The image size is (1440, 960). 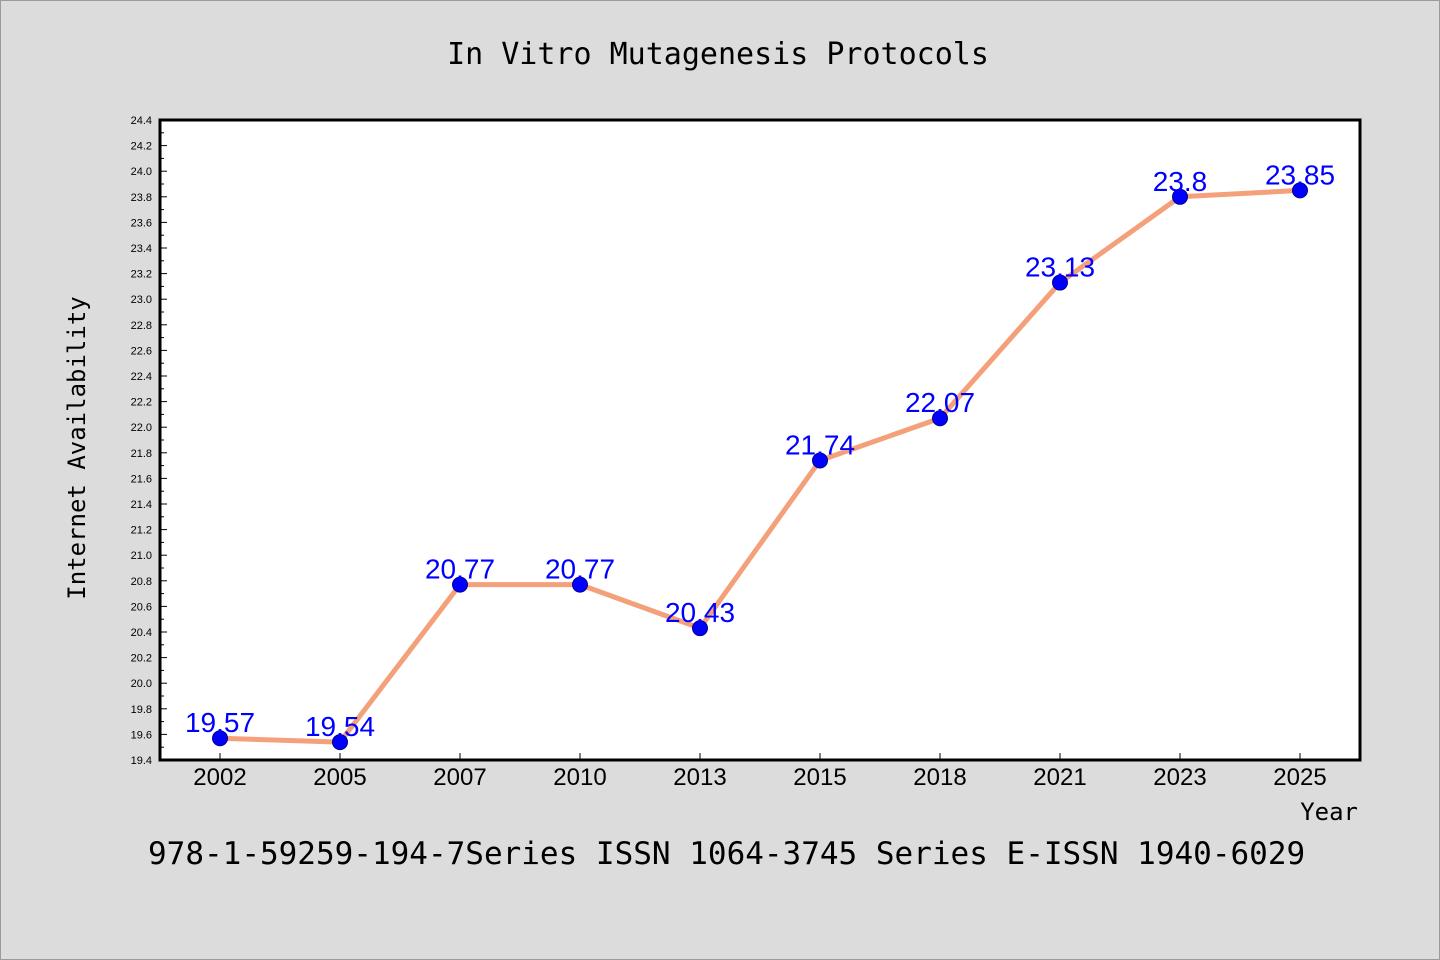 What do you see at coordinates (141, 505) in the screenshot?
I see `y-tick-label: 21.4` at bounding box center [141, 505].